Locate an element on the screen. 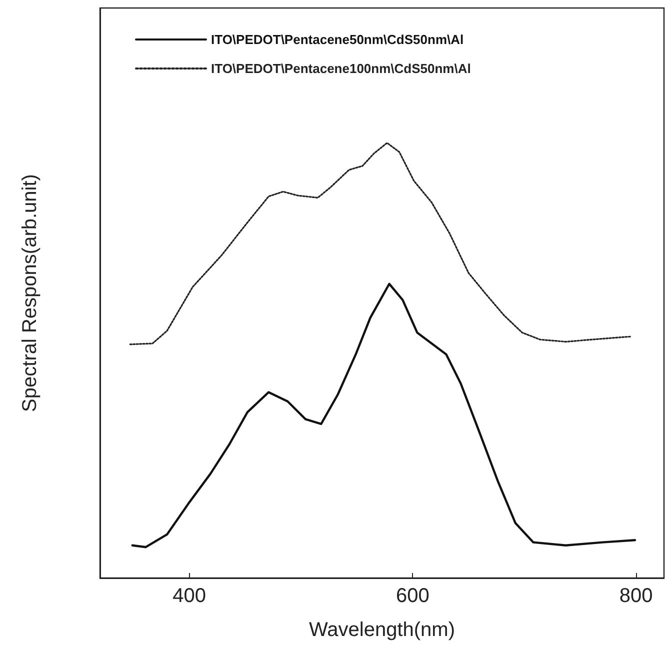  text: ITO\PEDOT\Pentacene50nm\CdS50nm\Al is located at coordinates (337, 39).